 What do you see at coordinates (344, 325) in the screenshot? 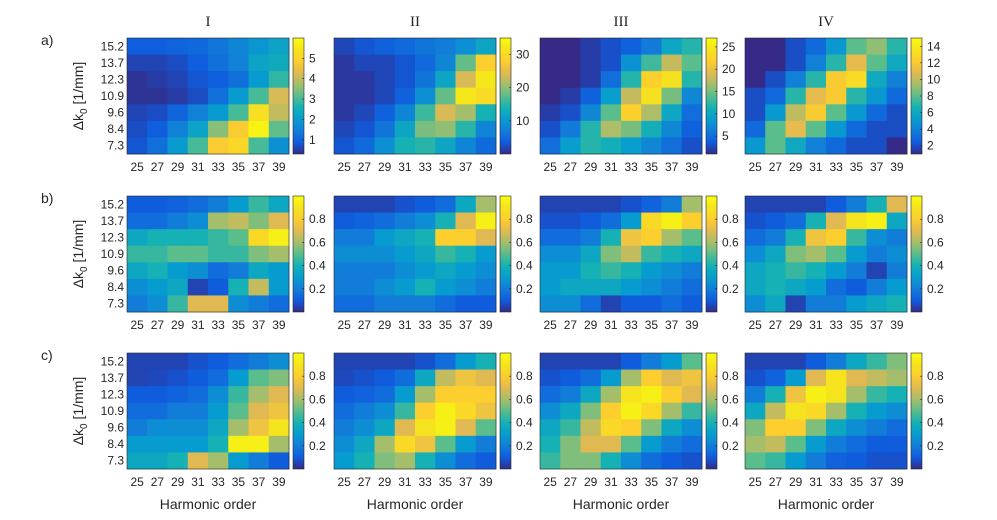
I see `x-tick-label: 25` at bounding box center [344, 325].